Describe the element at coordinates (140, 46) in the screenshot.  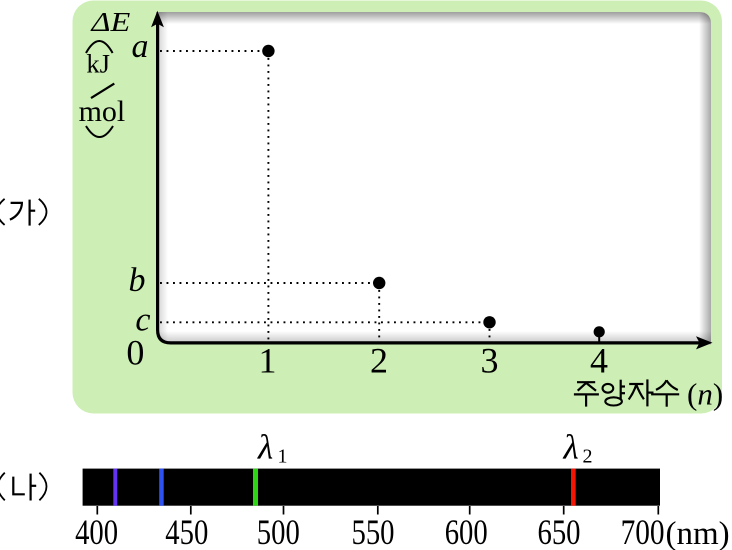
I see `svg-text: a` at that location.